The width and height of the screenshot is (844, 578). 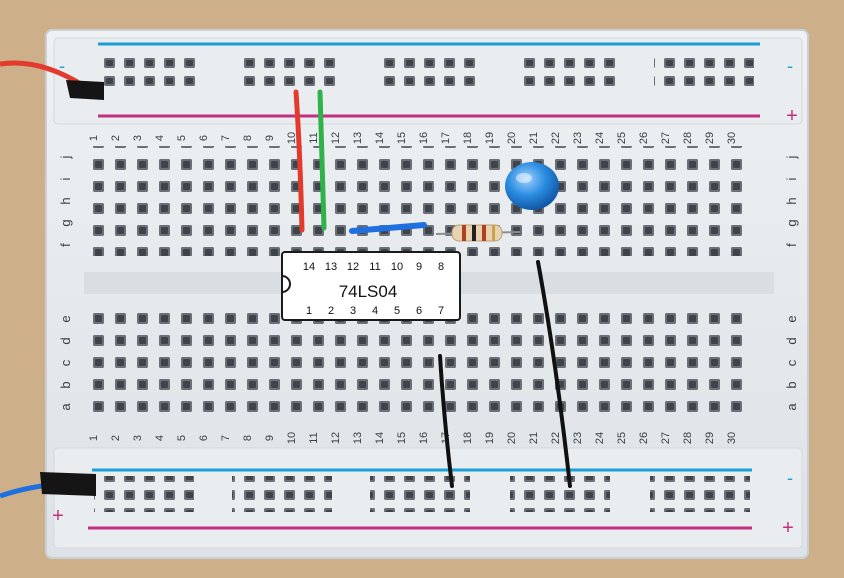 I want to click on column-number-bottom: 16, so click(x=424, y=438).